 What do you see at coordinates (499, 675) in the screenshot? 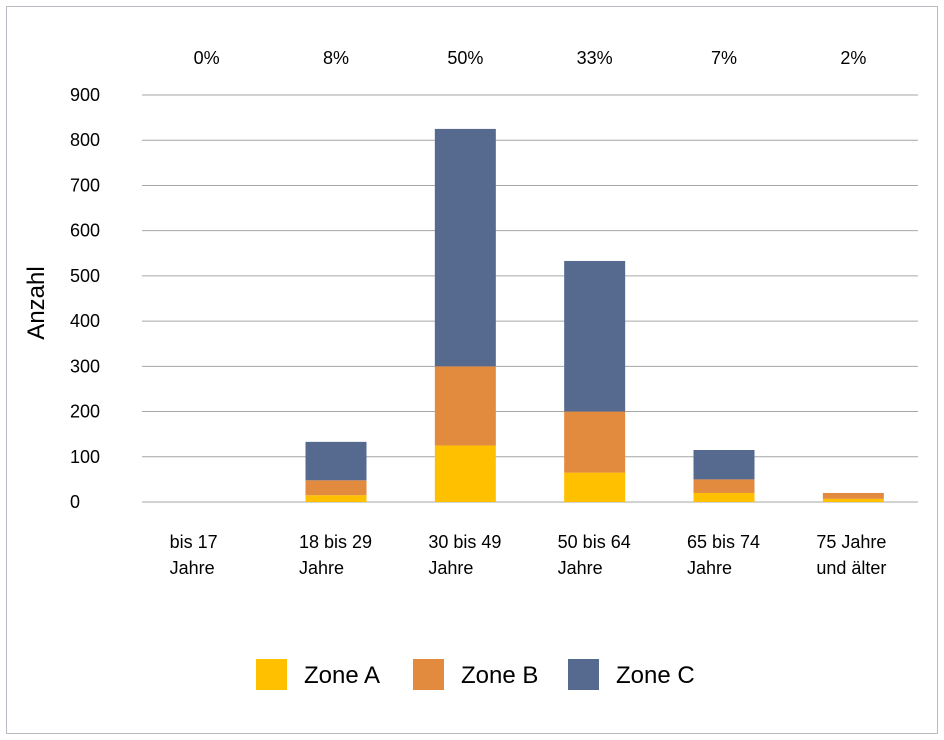
I see `legend-label: Zone B` at bounding box center [499, 675].